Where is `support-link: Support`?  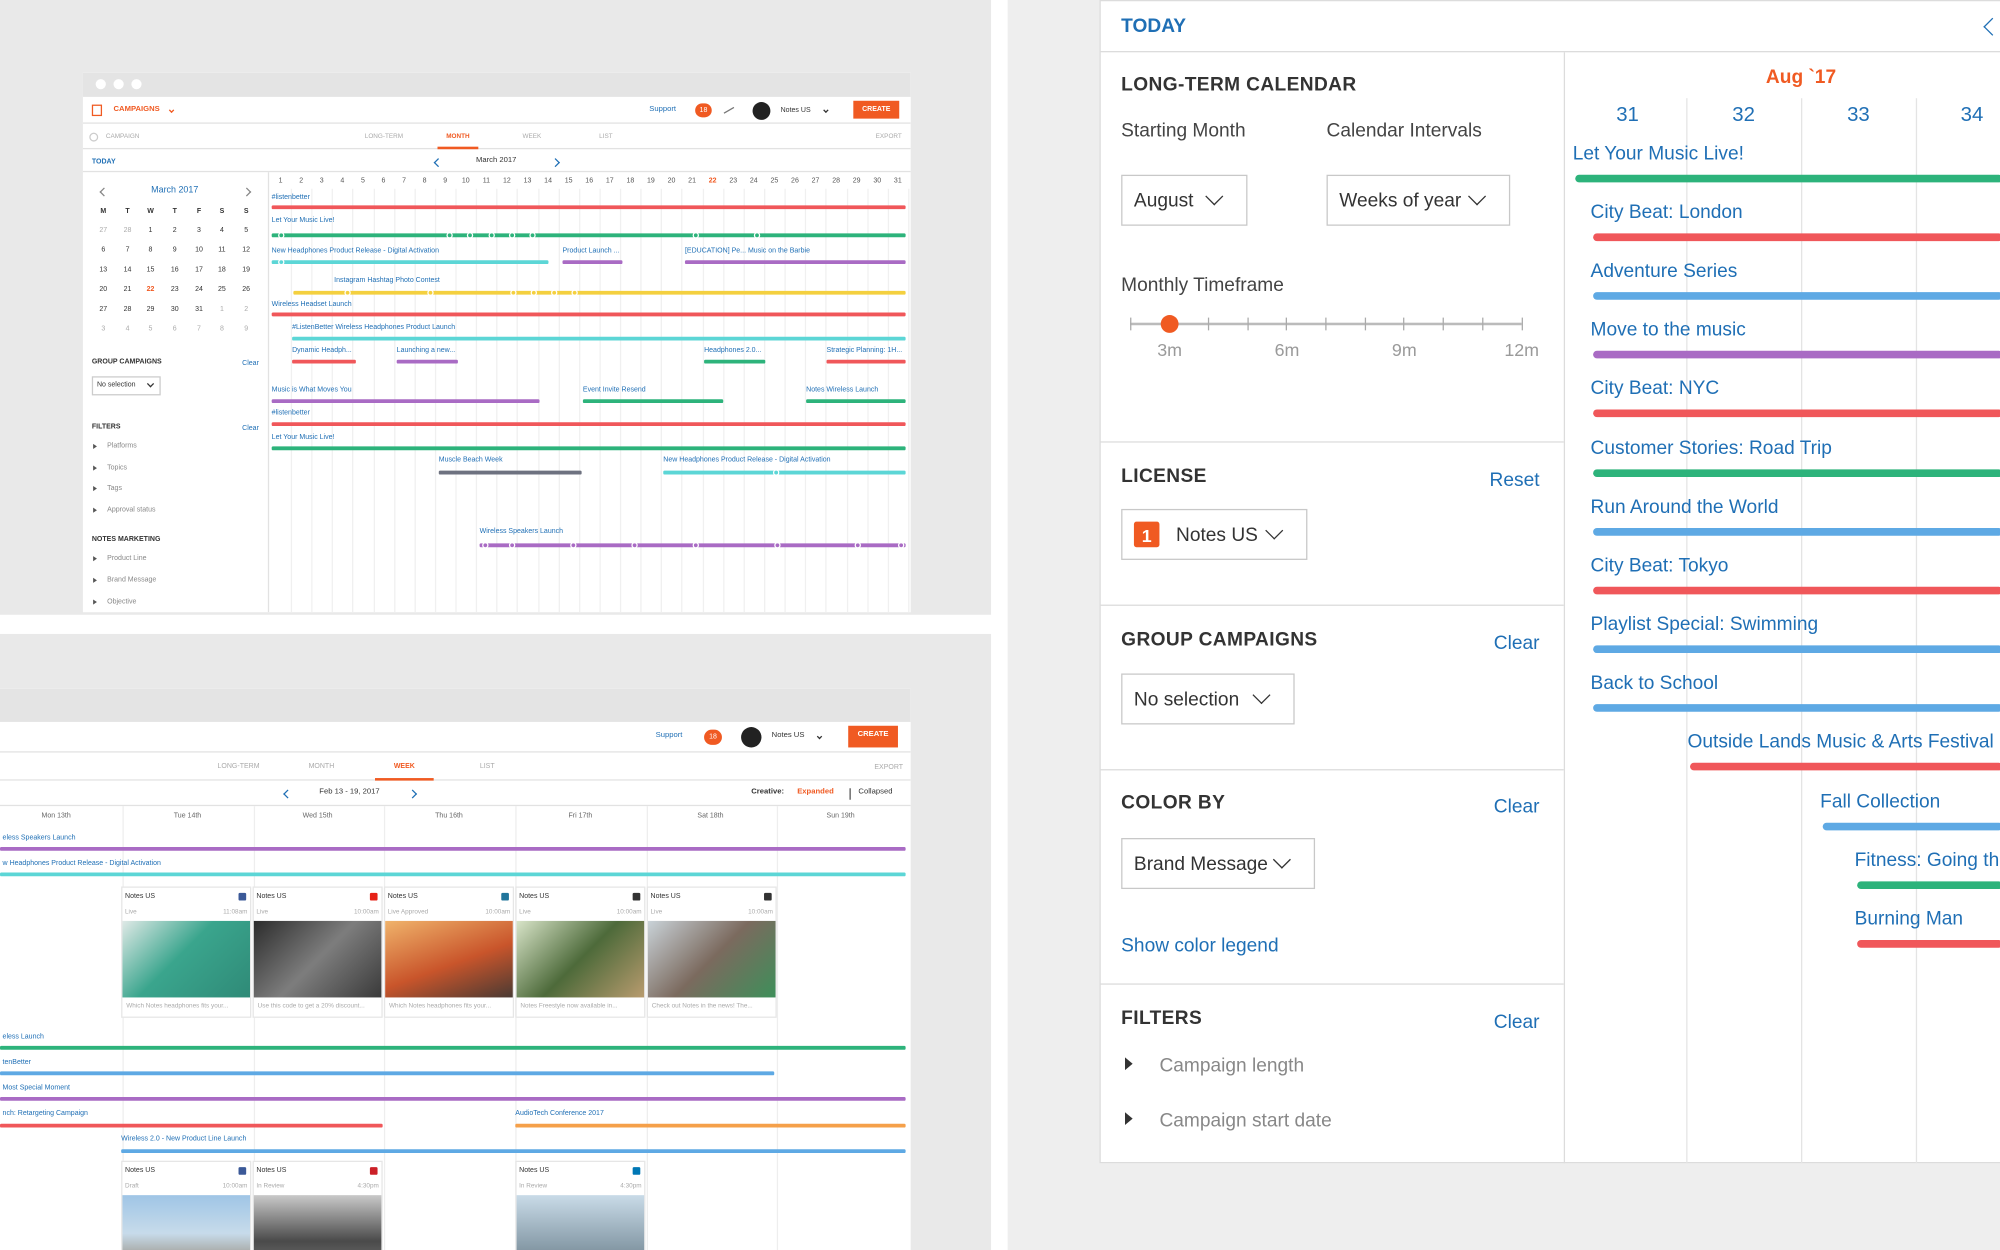 support-link: Support is located at coordinates (663, 110).